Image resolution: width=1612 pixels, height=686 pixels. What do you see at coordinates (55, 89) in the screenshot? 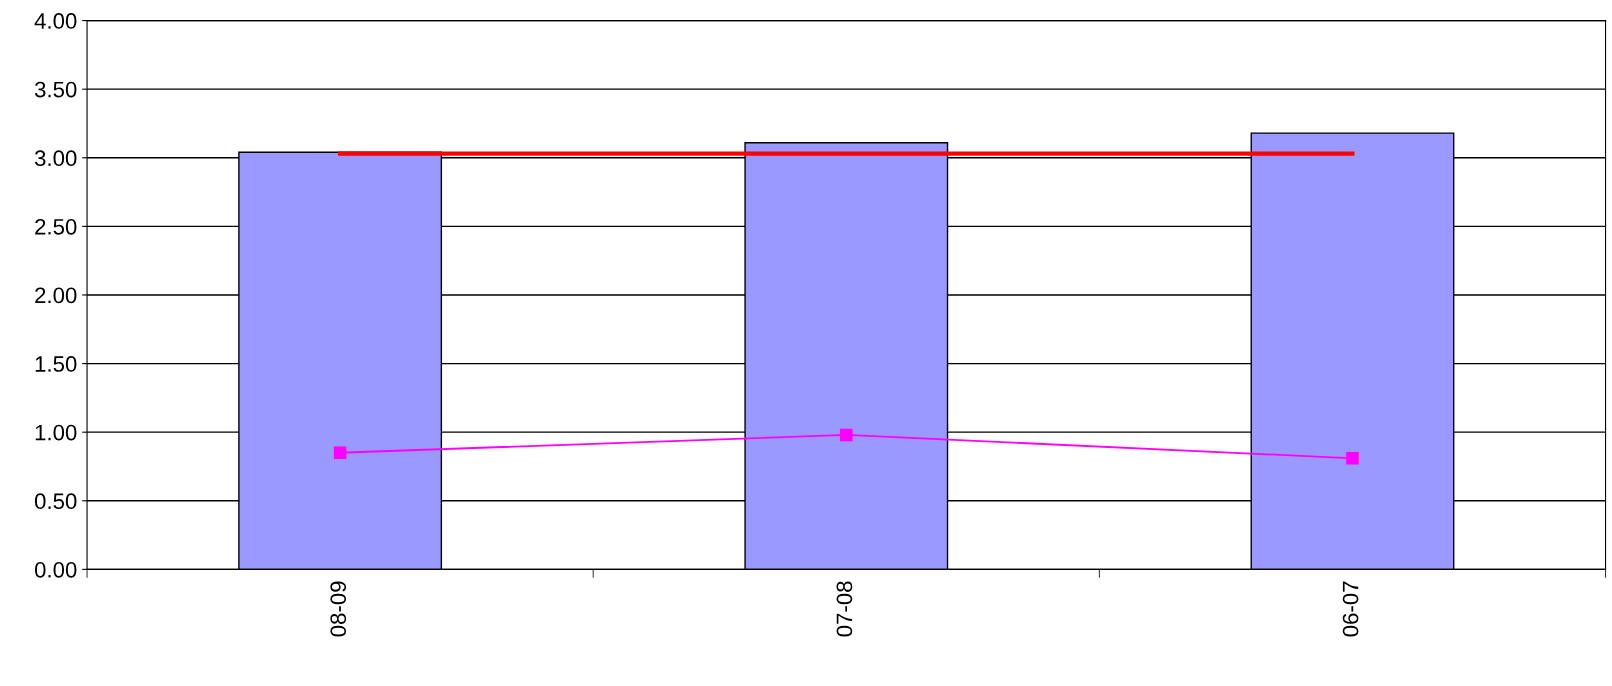
I see `y-tick-label: 3.50` at bounding box center [55, 89].